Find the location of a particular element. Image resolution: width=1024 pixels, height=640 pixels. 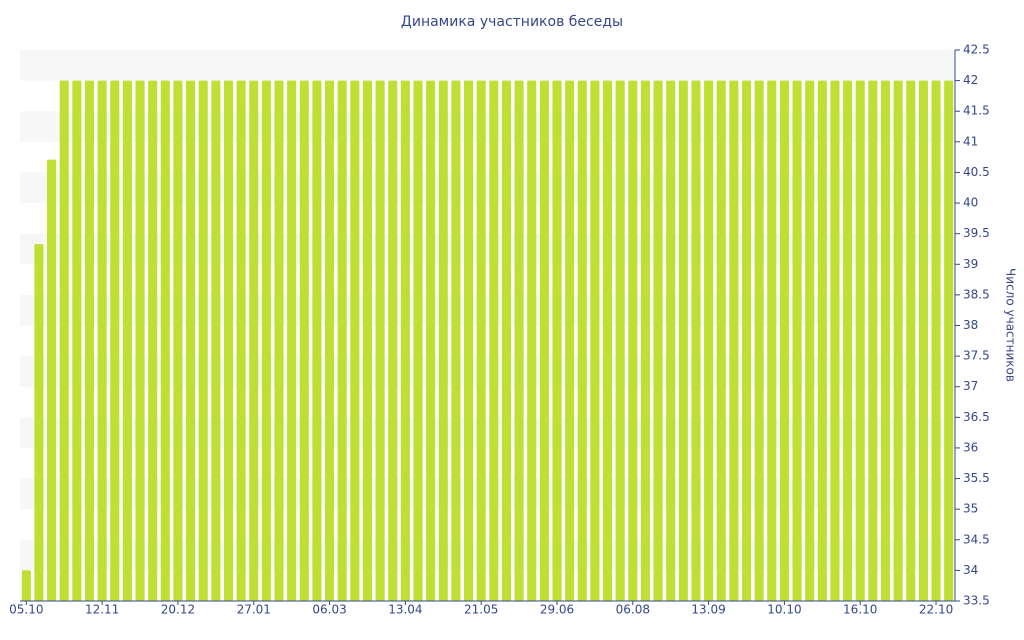

x-tick-label: 16.10 is located at coordinates (860, 610).